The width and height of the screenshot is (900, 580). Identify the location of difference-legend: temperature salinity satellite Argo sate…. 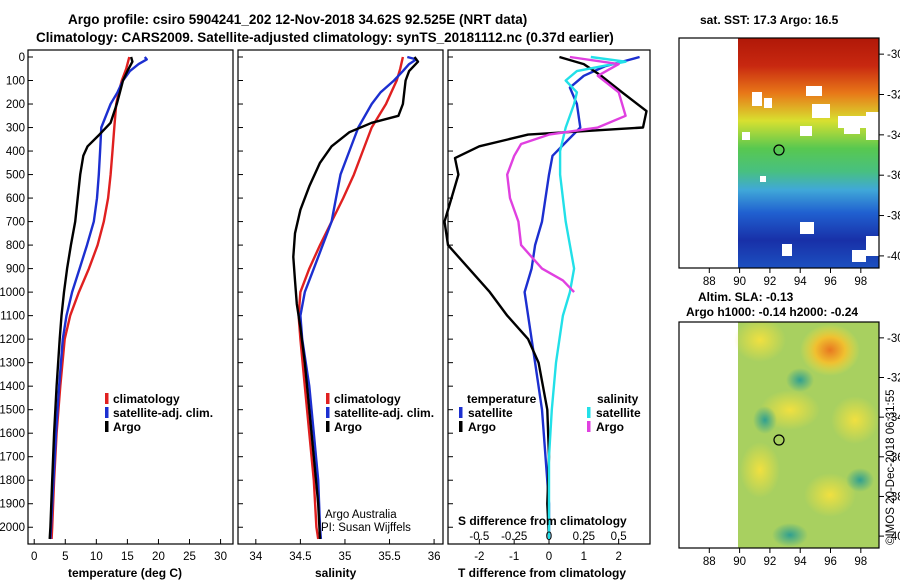
(550, 413).